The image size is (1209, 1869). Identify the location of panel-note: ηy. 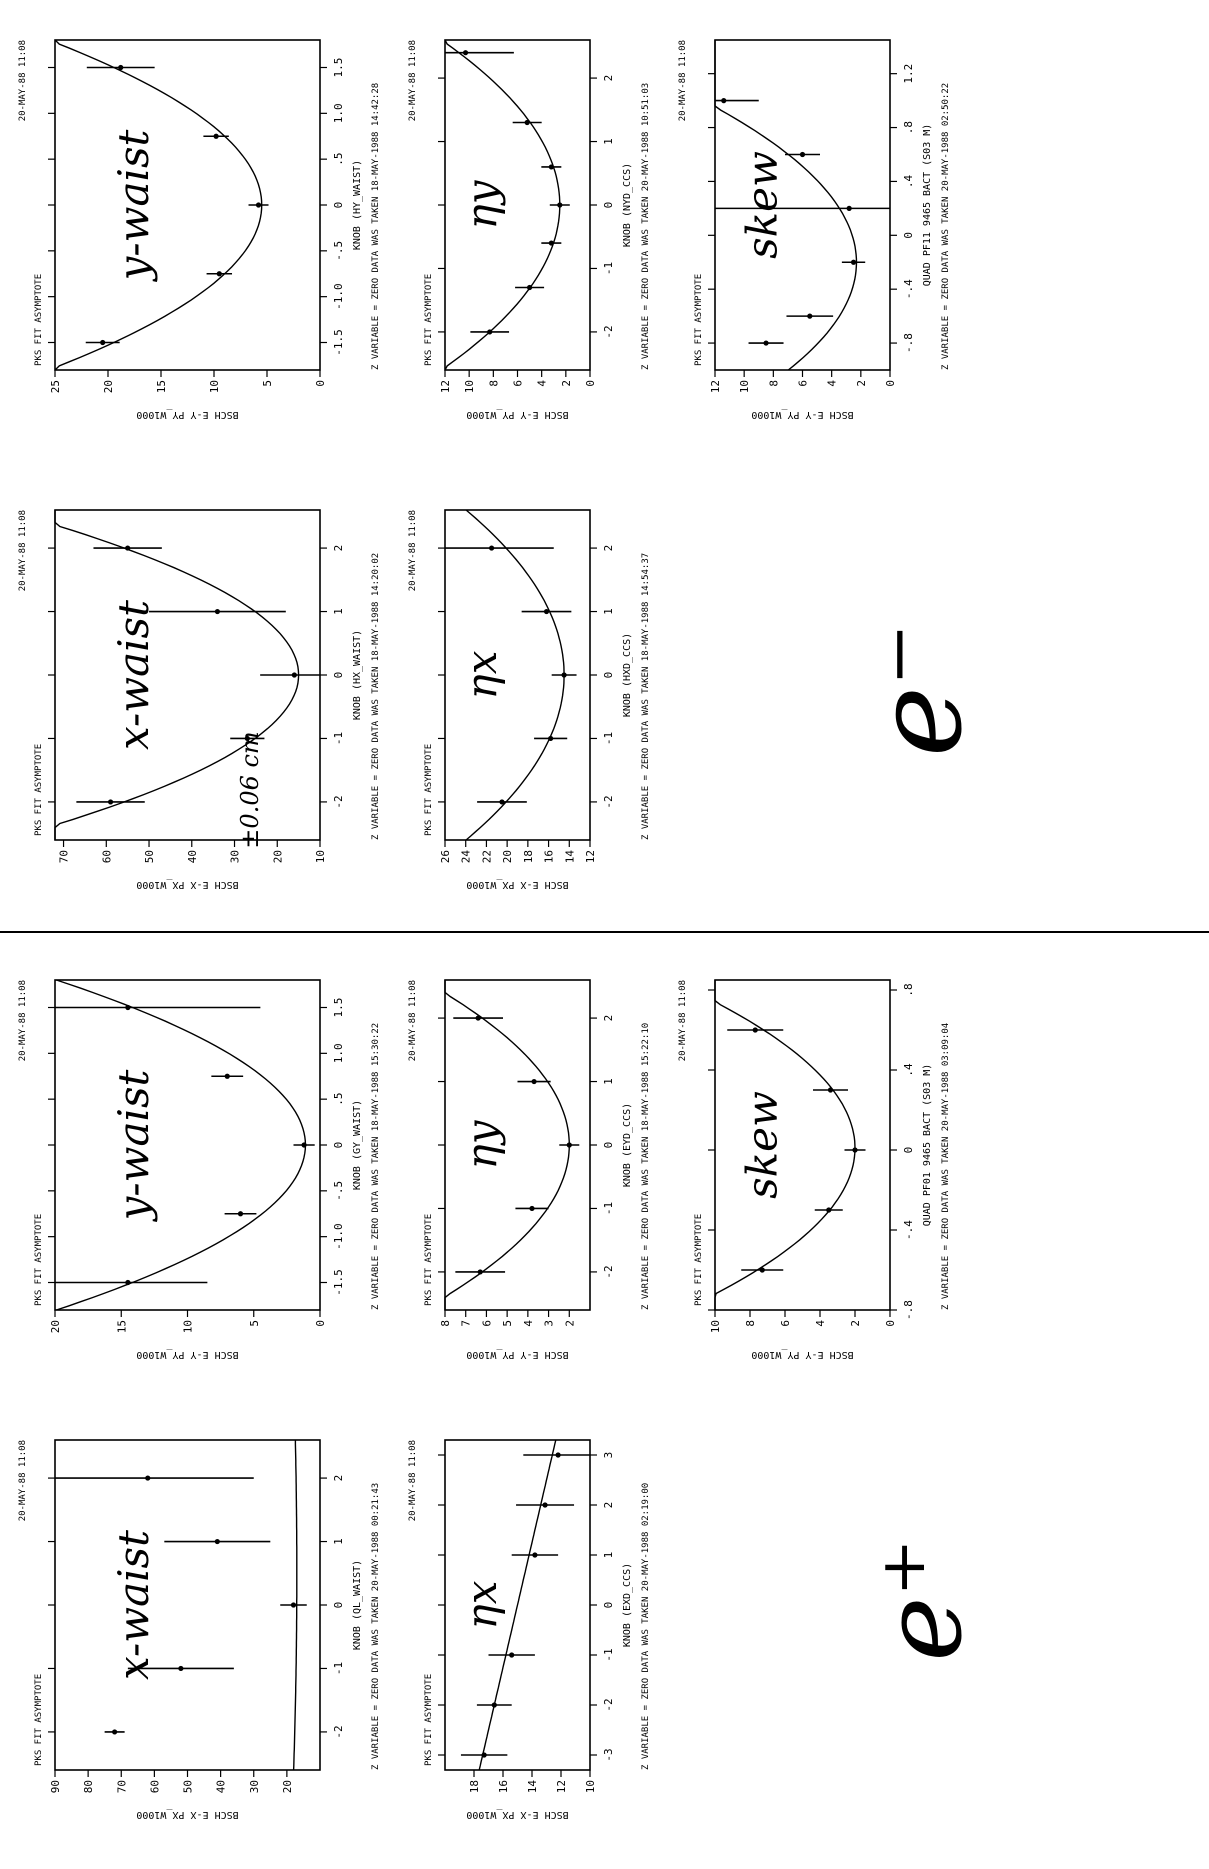
(481, 1144).